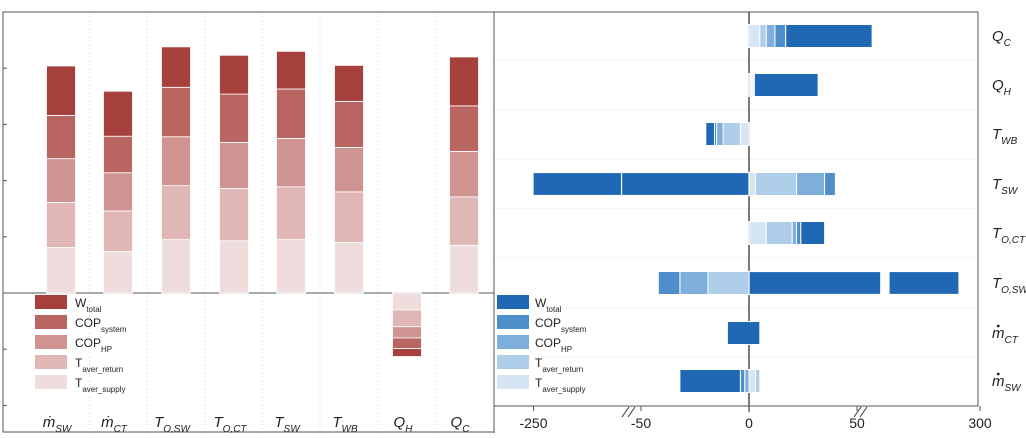  I want to click on right-y-label: QC, so click(1002, 38).